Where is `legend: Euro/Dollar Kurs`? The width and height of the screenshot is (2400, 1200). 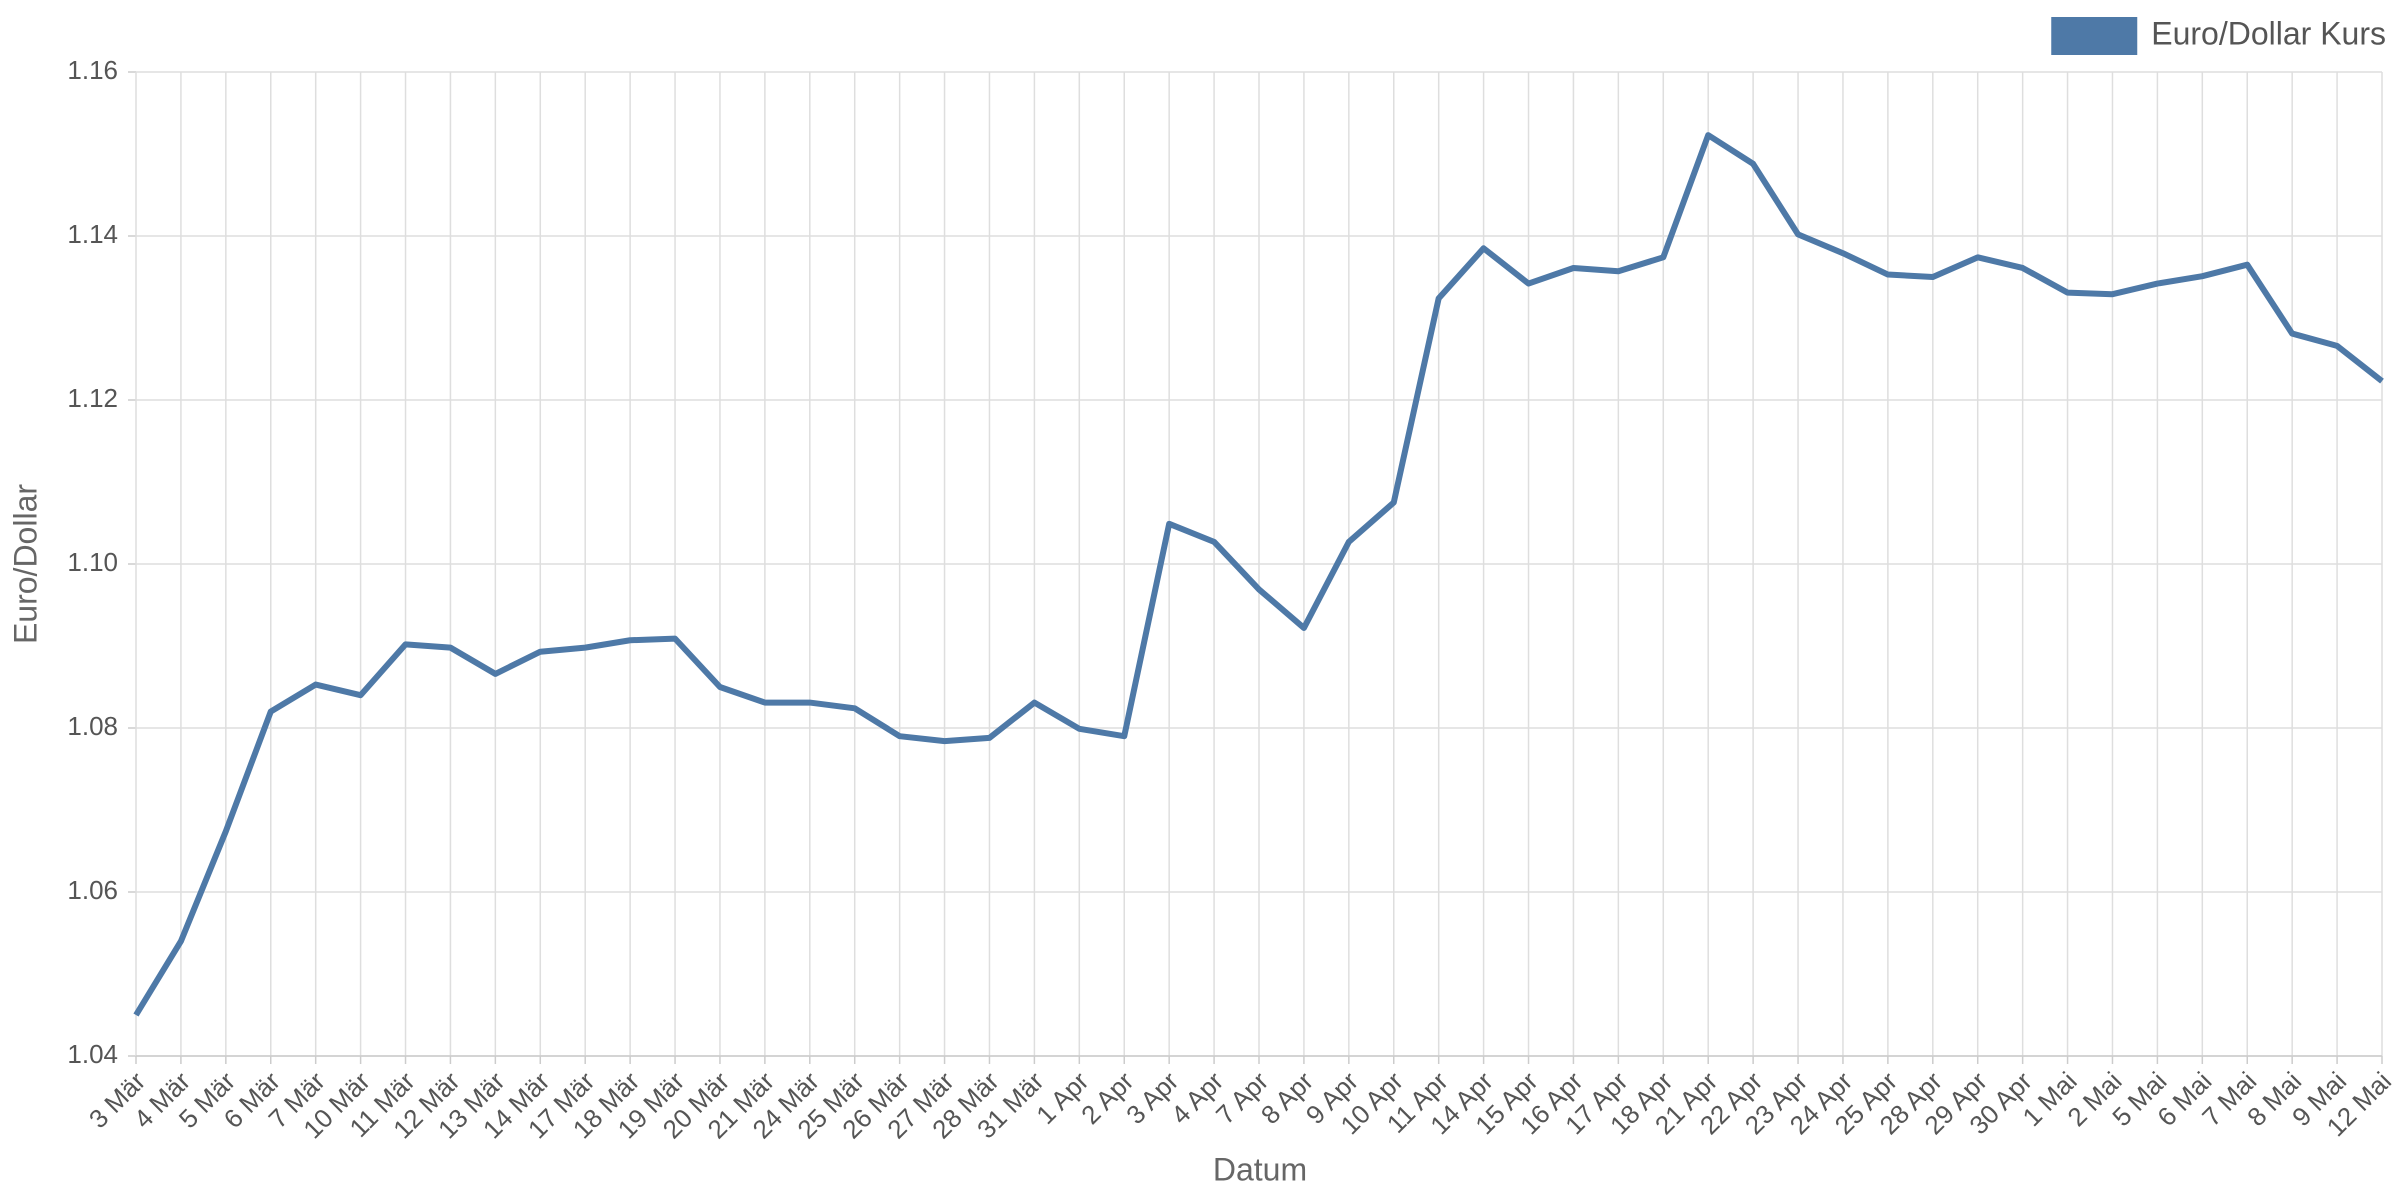 legend: Euro/Dollar Kurs is located at coordinates (2218, 35).